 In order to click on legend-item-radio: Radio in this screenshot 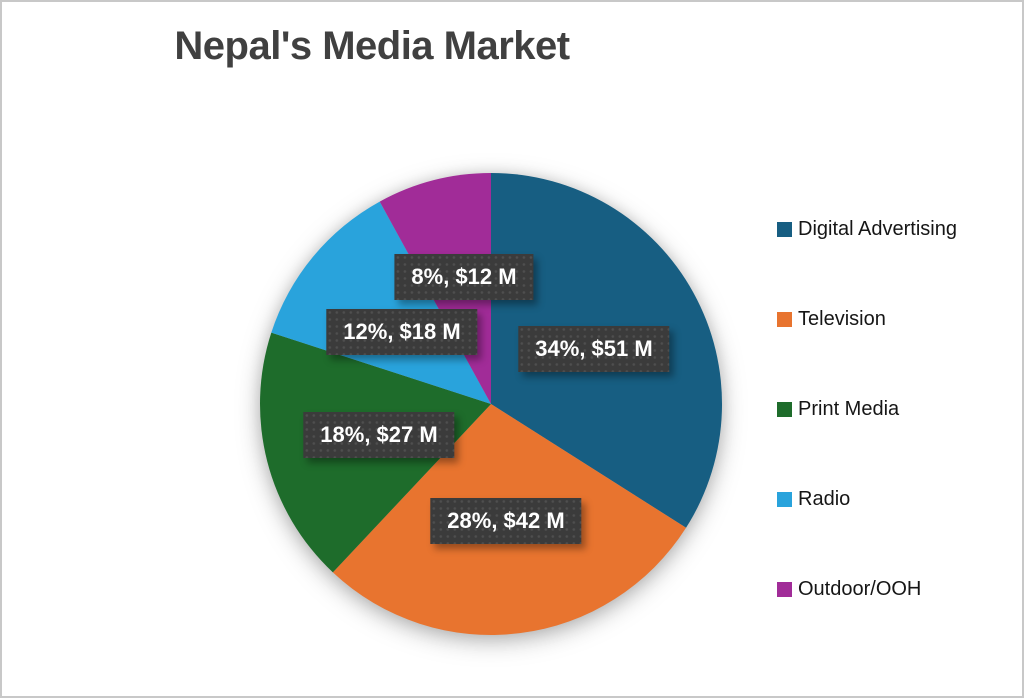, I will do `click(867, 499)`.